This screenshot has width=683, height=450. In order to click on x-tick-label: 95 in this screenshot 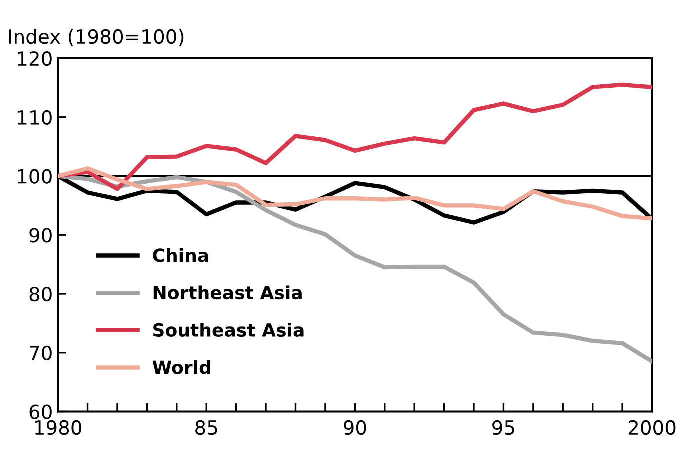, I will do `click(503, 428)`.